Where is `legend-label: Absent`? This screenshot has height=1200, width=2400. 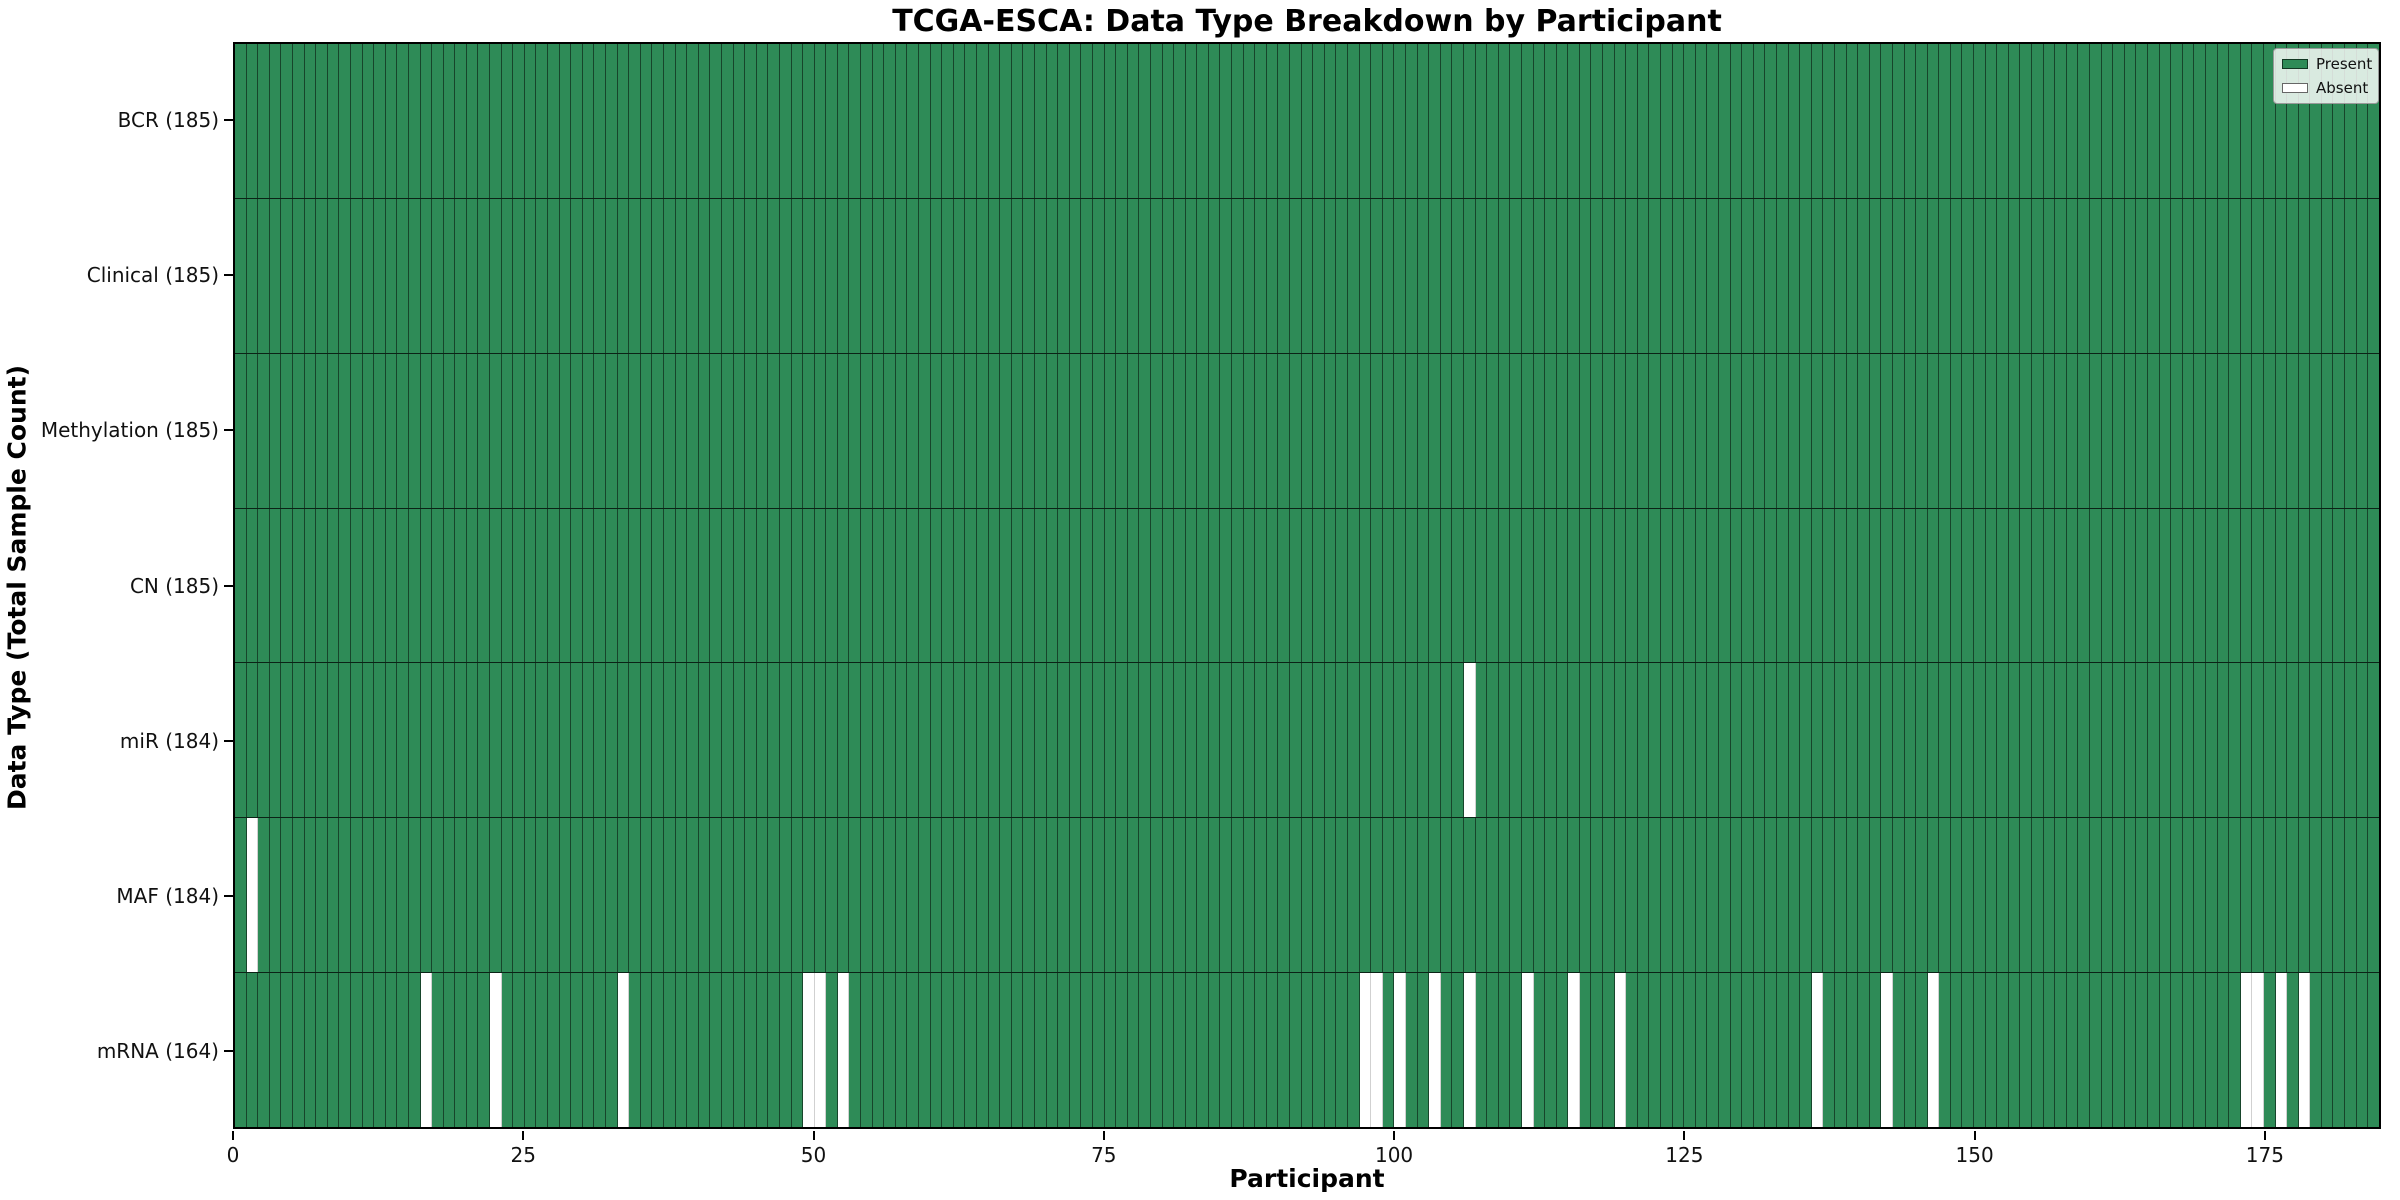 legend-label: Absent is located at coordinates (2342, 88).